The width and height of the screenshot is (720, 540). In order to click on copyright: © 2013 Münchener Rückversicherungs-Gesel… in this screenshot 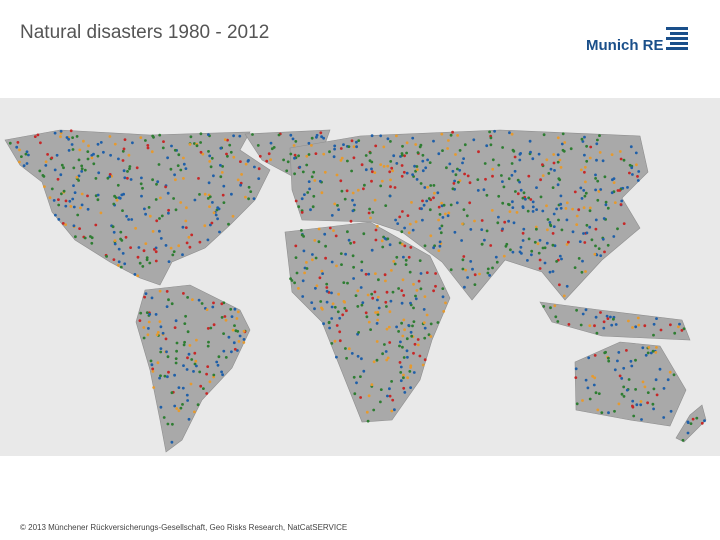, I will do `click(183, 527)`.